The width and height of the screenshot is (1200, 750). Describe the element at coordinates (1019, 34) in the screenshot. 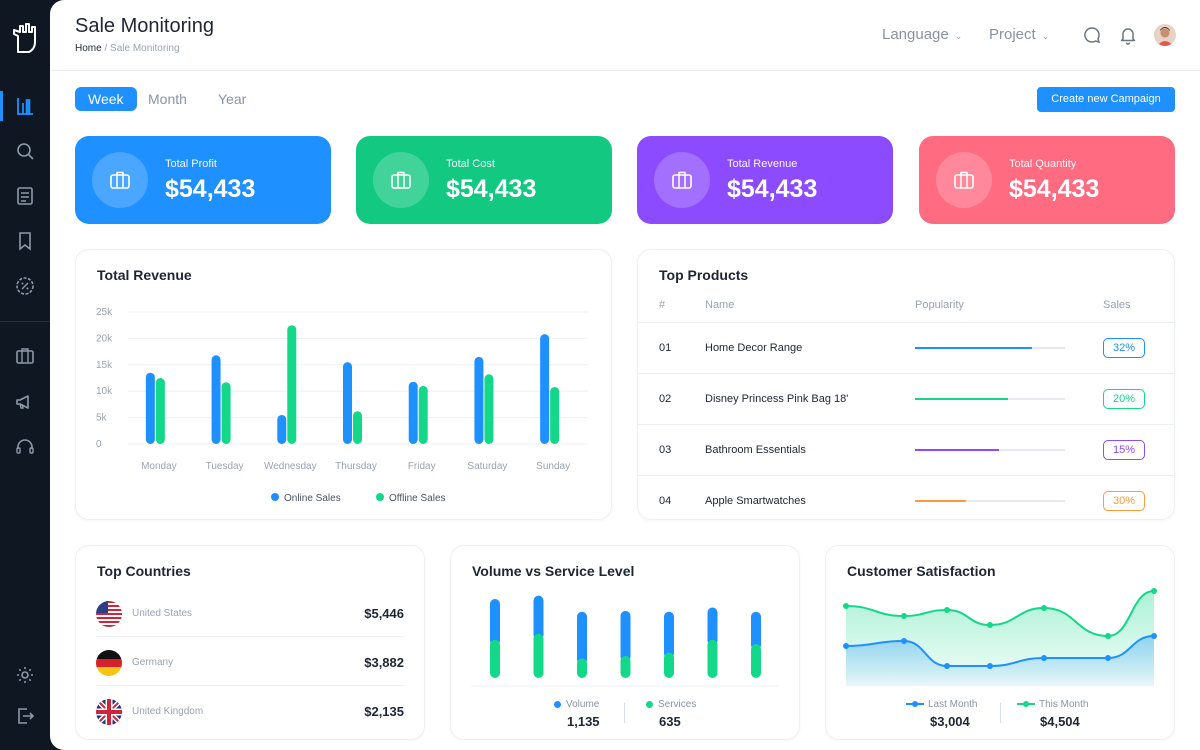

I see `project-dropdown: Project ⌄` at that location.